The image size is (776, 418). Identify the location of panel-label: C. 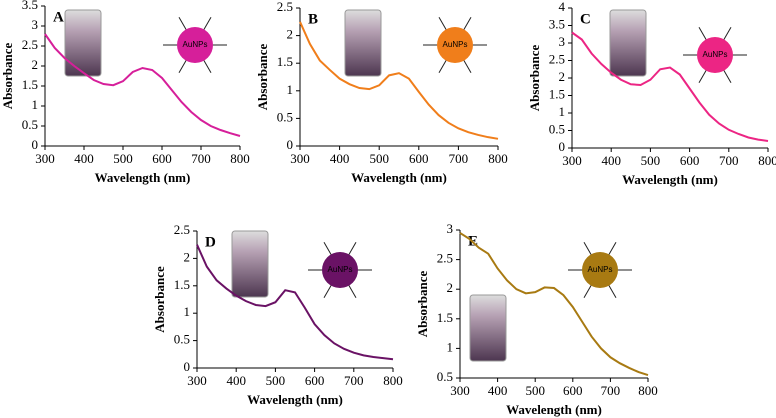
(585, 19).